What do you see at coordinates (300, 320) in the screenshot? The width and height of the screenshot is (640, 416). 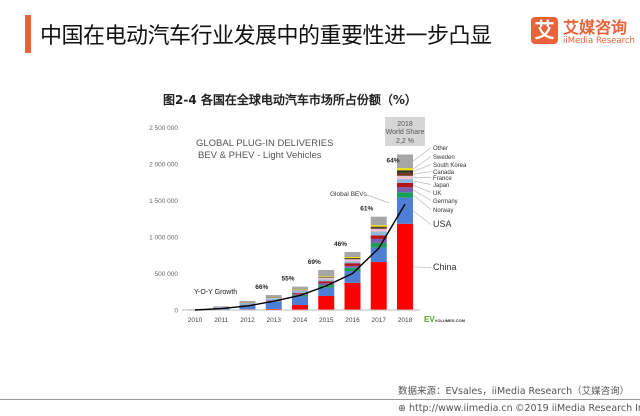 I see `x-tick-label: 2014` at bounding box center [300, 320].